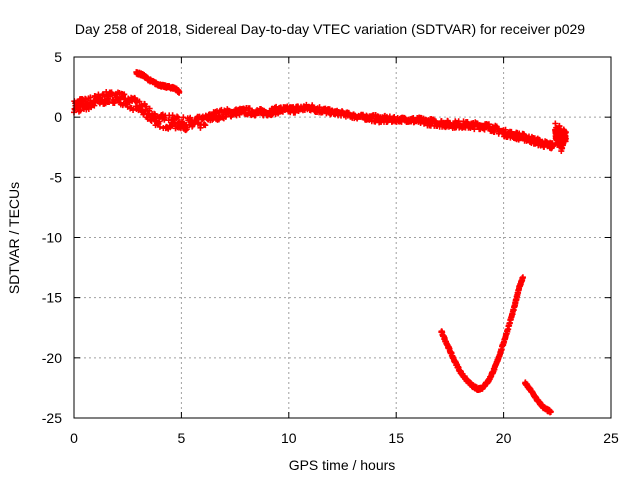 The image size is (640, 480). I want to click on y-tick-label: -10, so click(52, 238).